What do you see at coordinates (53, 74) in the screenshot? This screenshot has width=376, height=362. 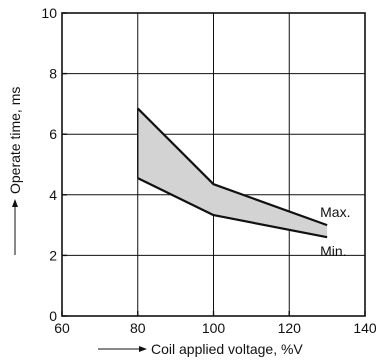 I see `y-tick-label: 8` at bounding box center [53, 74].